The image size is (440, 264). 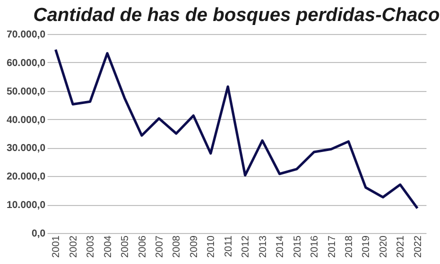 What do you see at coordinates (246, 246) in the screenshot?
I see `x-tick-label: 2012` at bounding box center [246, 246].